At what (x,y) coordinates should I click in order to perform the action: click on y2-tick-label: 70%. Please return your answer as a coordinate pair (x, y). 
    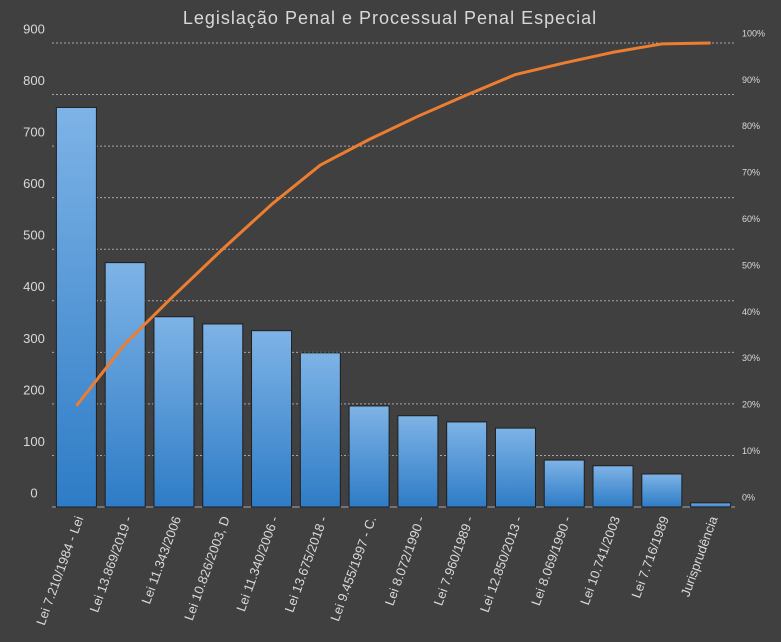
    Looking at the image, I should click on (751, 173).